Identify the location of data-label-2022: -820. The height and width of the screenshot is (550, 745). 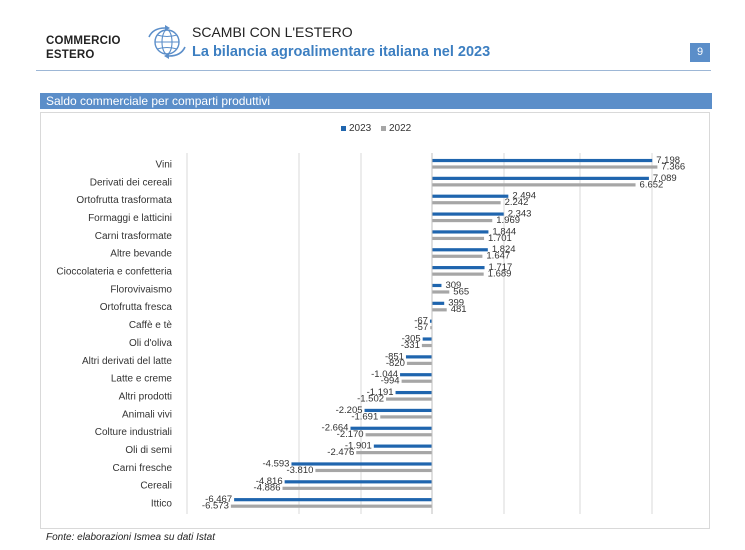
(395, 363).